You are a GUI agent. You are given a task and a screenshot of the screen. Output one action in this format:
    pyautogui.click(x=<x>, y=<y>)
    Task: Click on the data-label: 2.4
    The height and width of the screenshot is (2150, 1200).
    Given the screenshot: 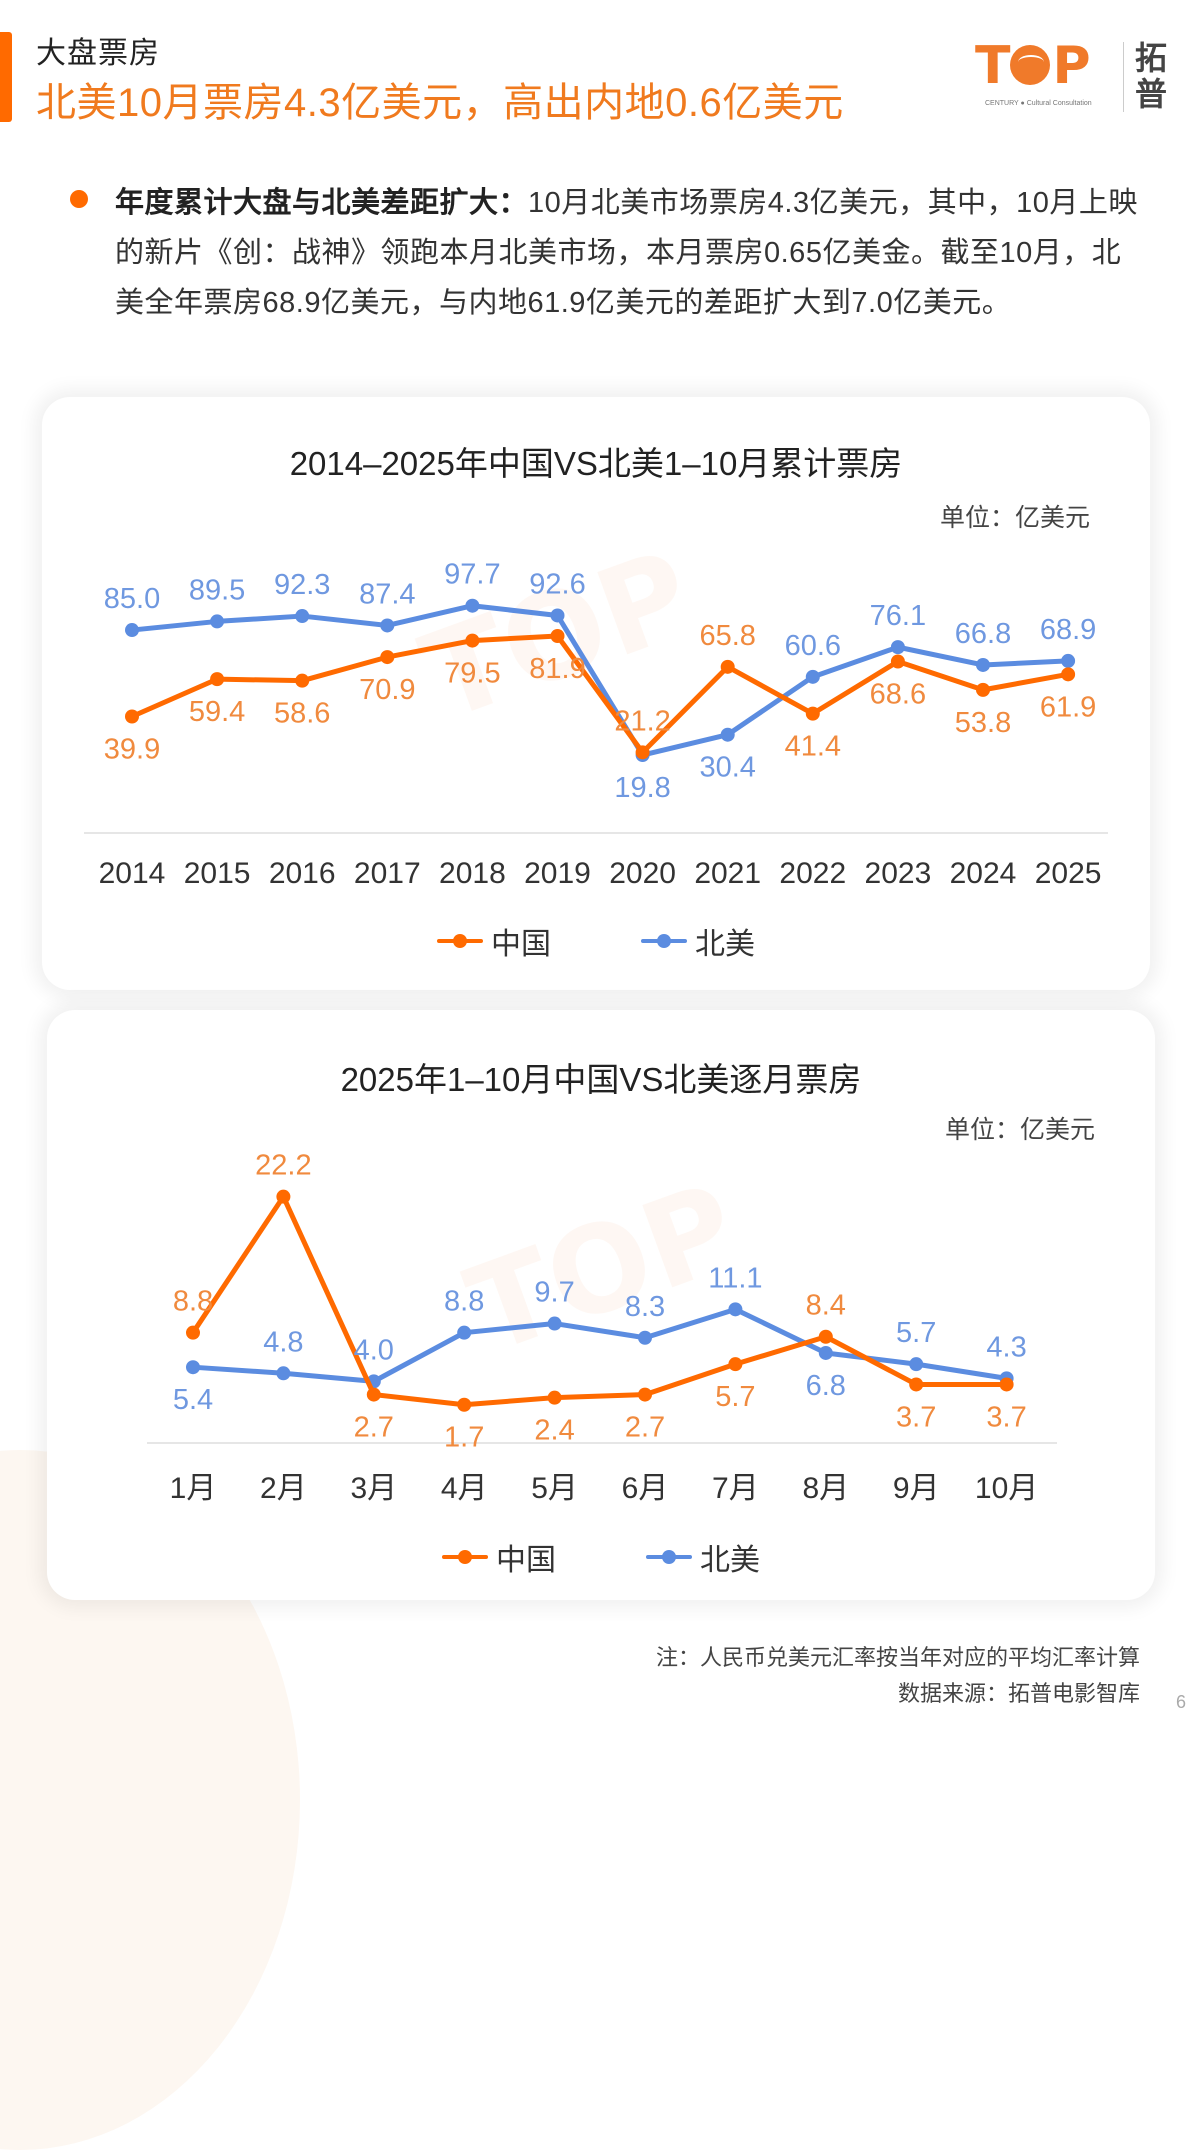 What is the action you would take?
    pyautogui.click(x=554, y=1431)
    